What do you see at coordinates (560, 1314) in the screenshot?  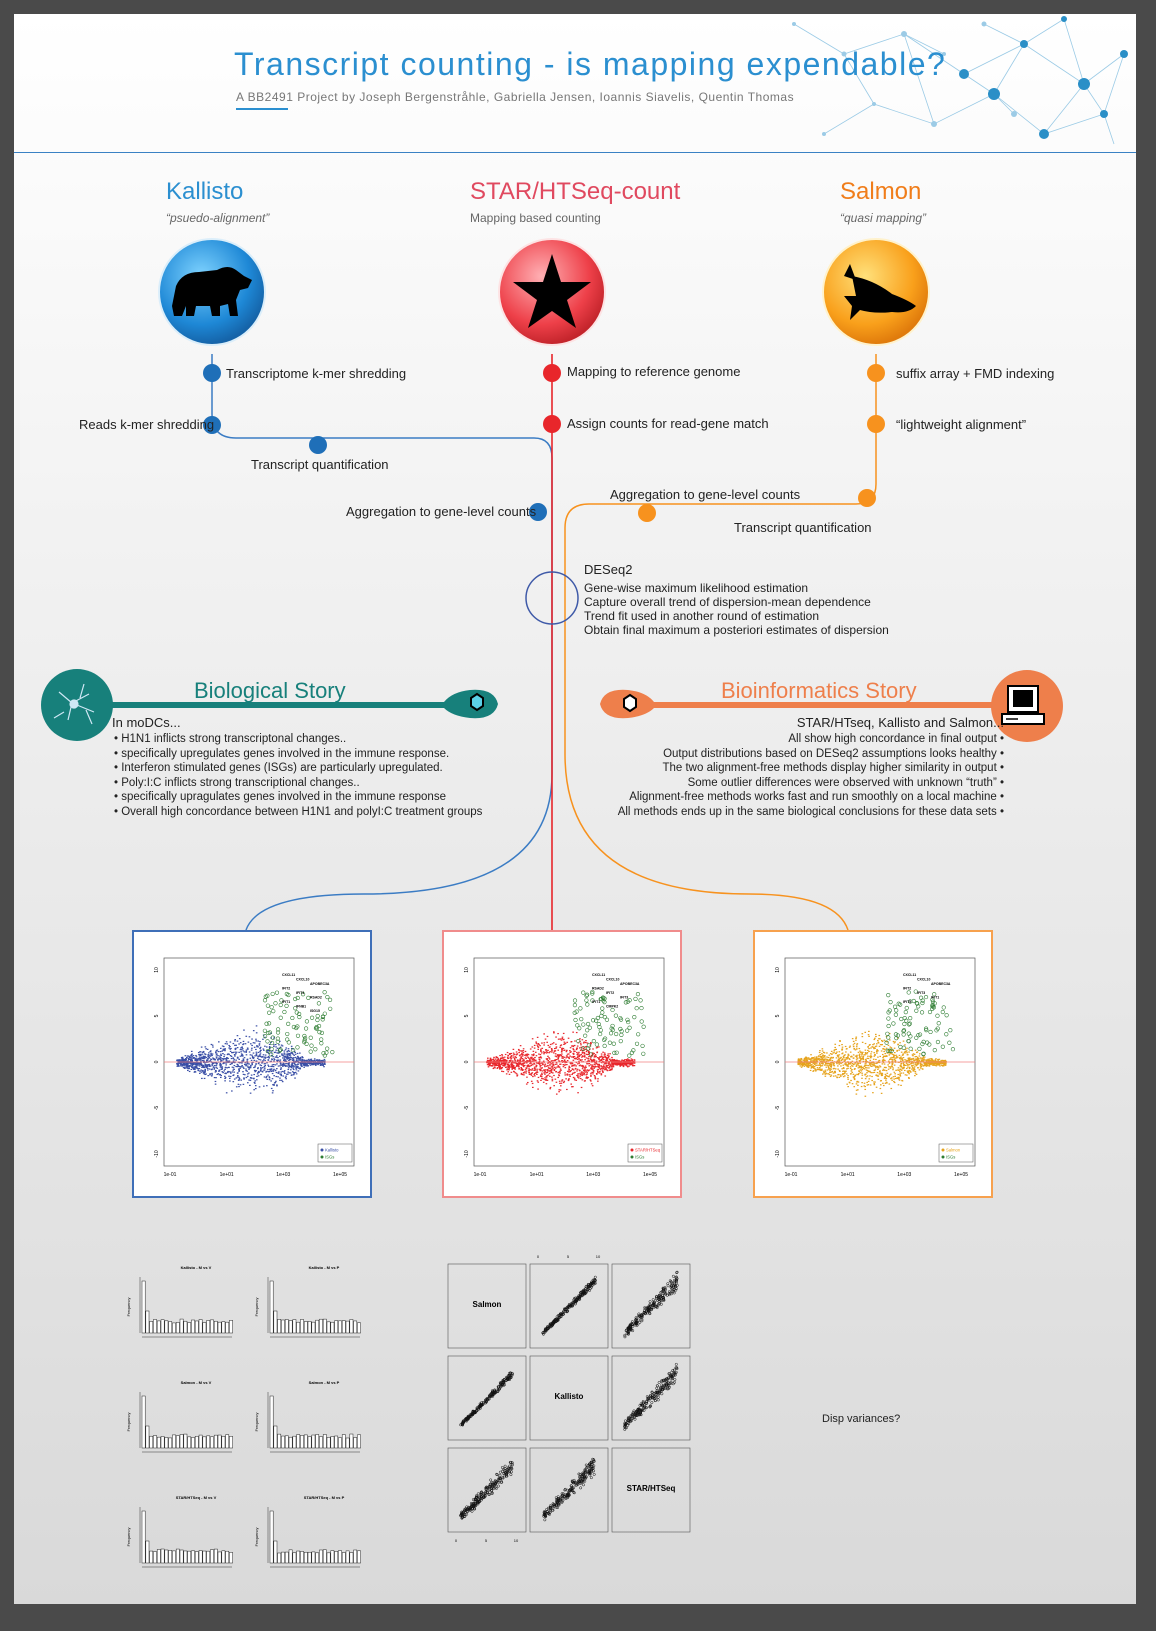 I see `pairs-point` at bounding box center [560, 1314].